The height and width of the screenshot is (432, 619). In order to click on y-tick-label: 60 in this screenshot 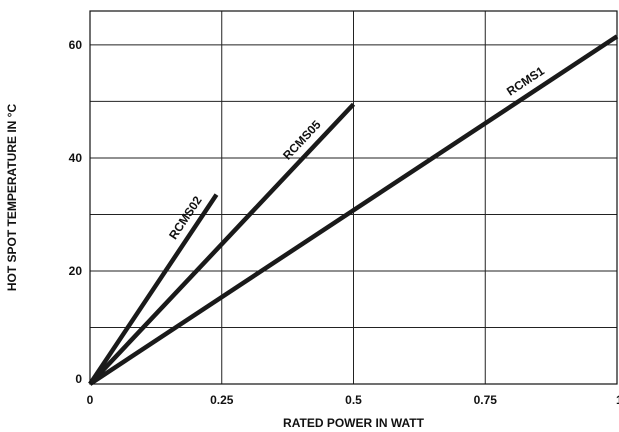, I will do `click(76, 45)`.